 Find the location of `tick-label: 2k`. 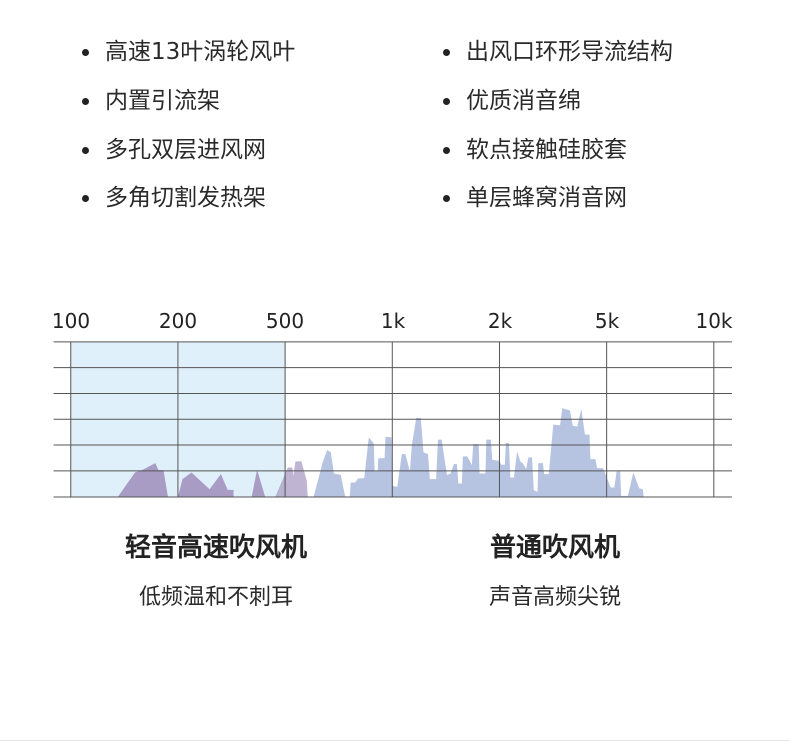

tick-label: 2k is located at coordinates (500, 321).